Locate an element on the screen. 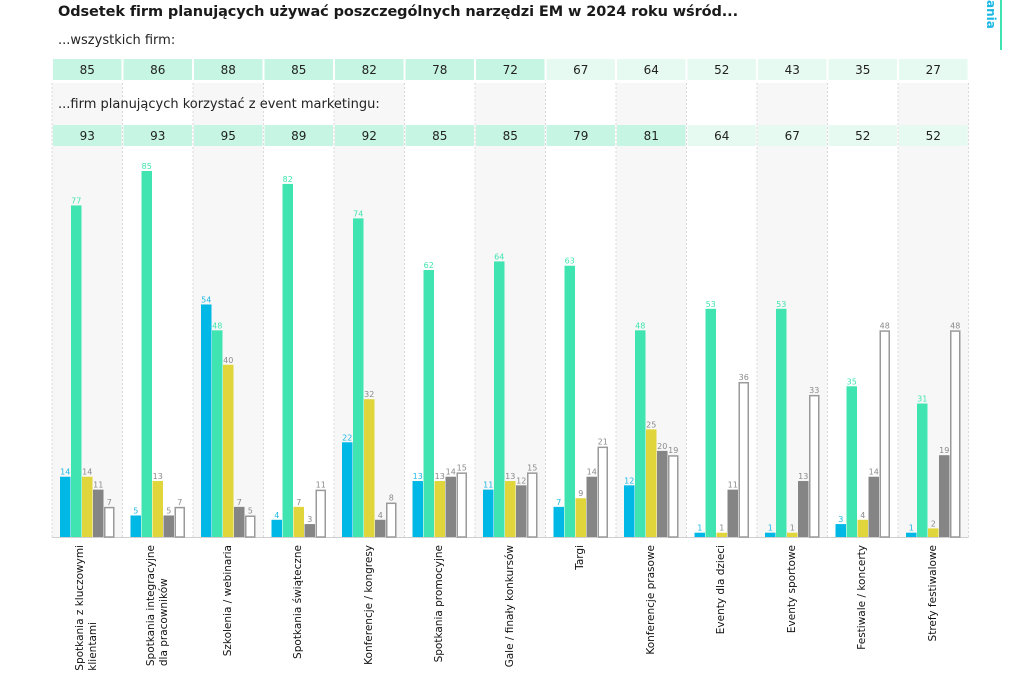 This screenshot has height=686, width=1024. side-tab: ania is located at coordinates (992, 20).